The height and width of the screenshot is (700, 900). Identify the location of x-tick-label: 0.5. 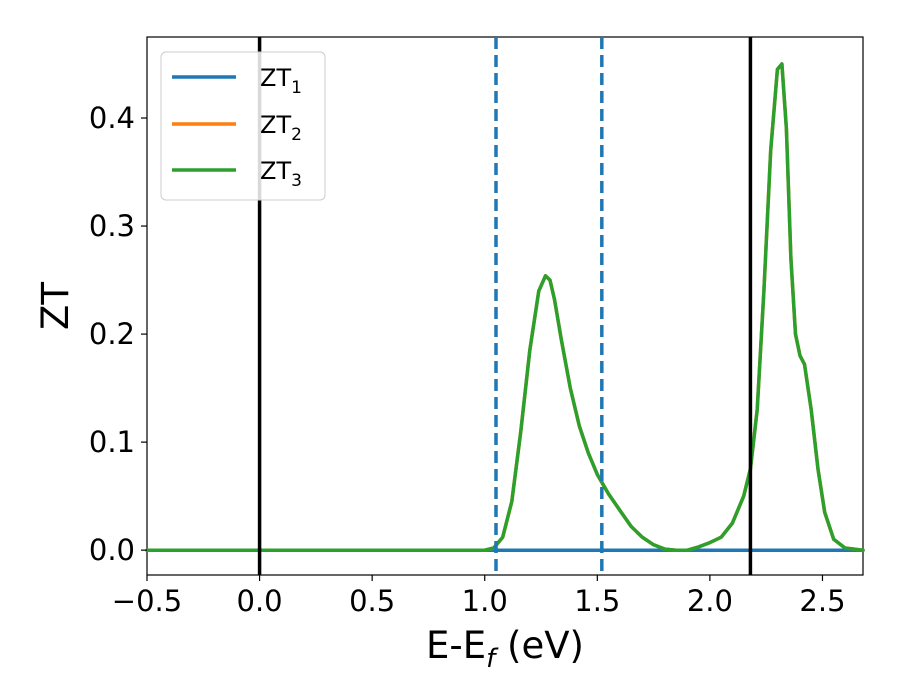
(372, 601).